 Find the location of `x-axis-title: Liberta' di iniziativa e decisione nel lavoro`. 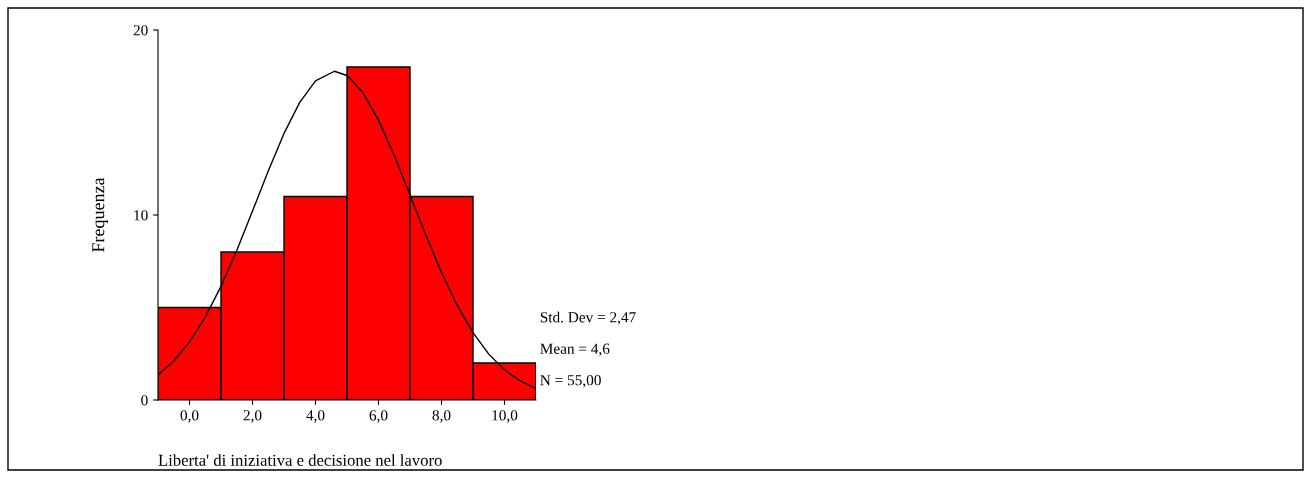

x-axis-title: Liberta' di iniziativa e decisione nel lavoro is located at coordinates (300, 460).